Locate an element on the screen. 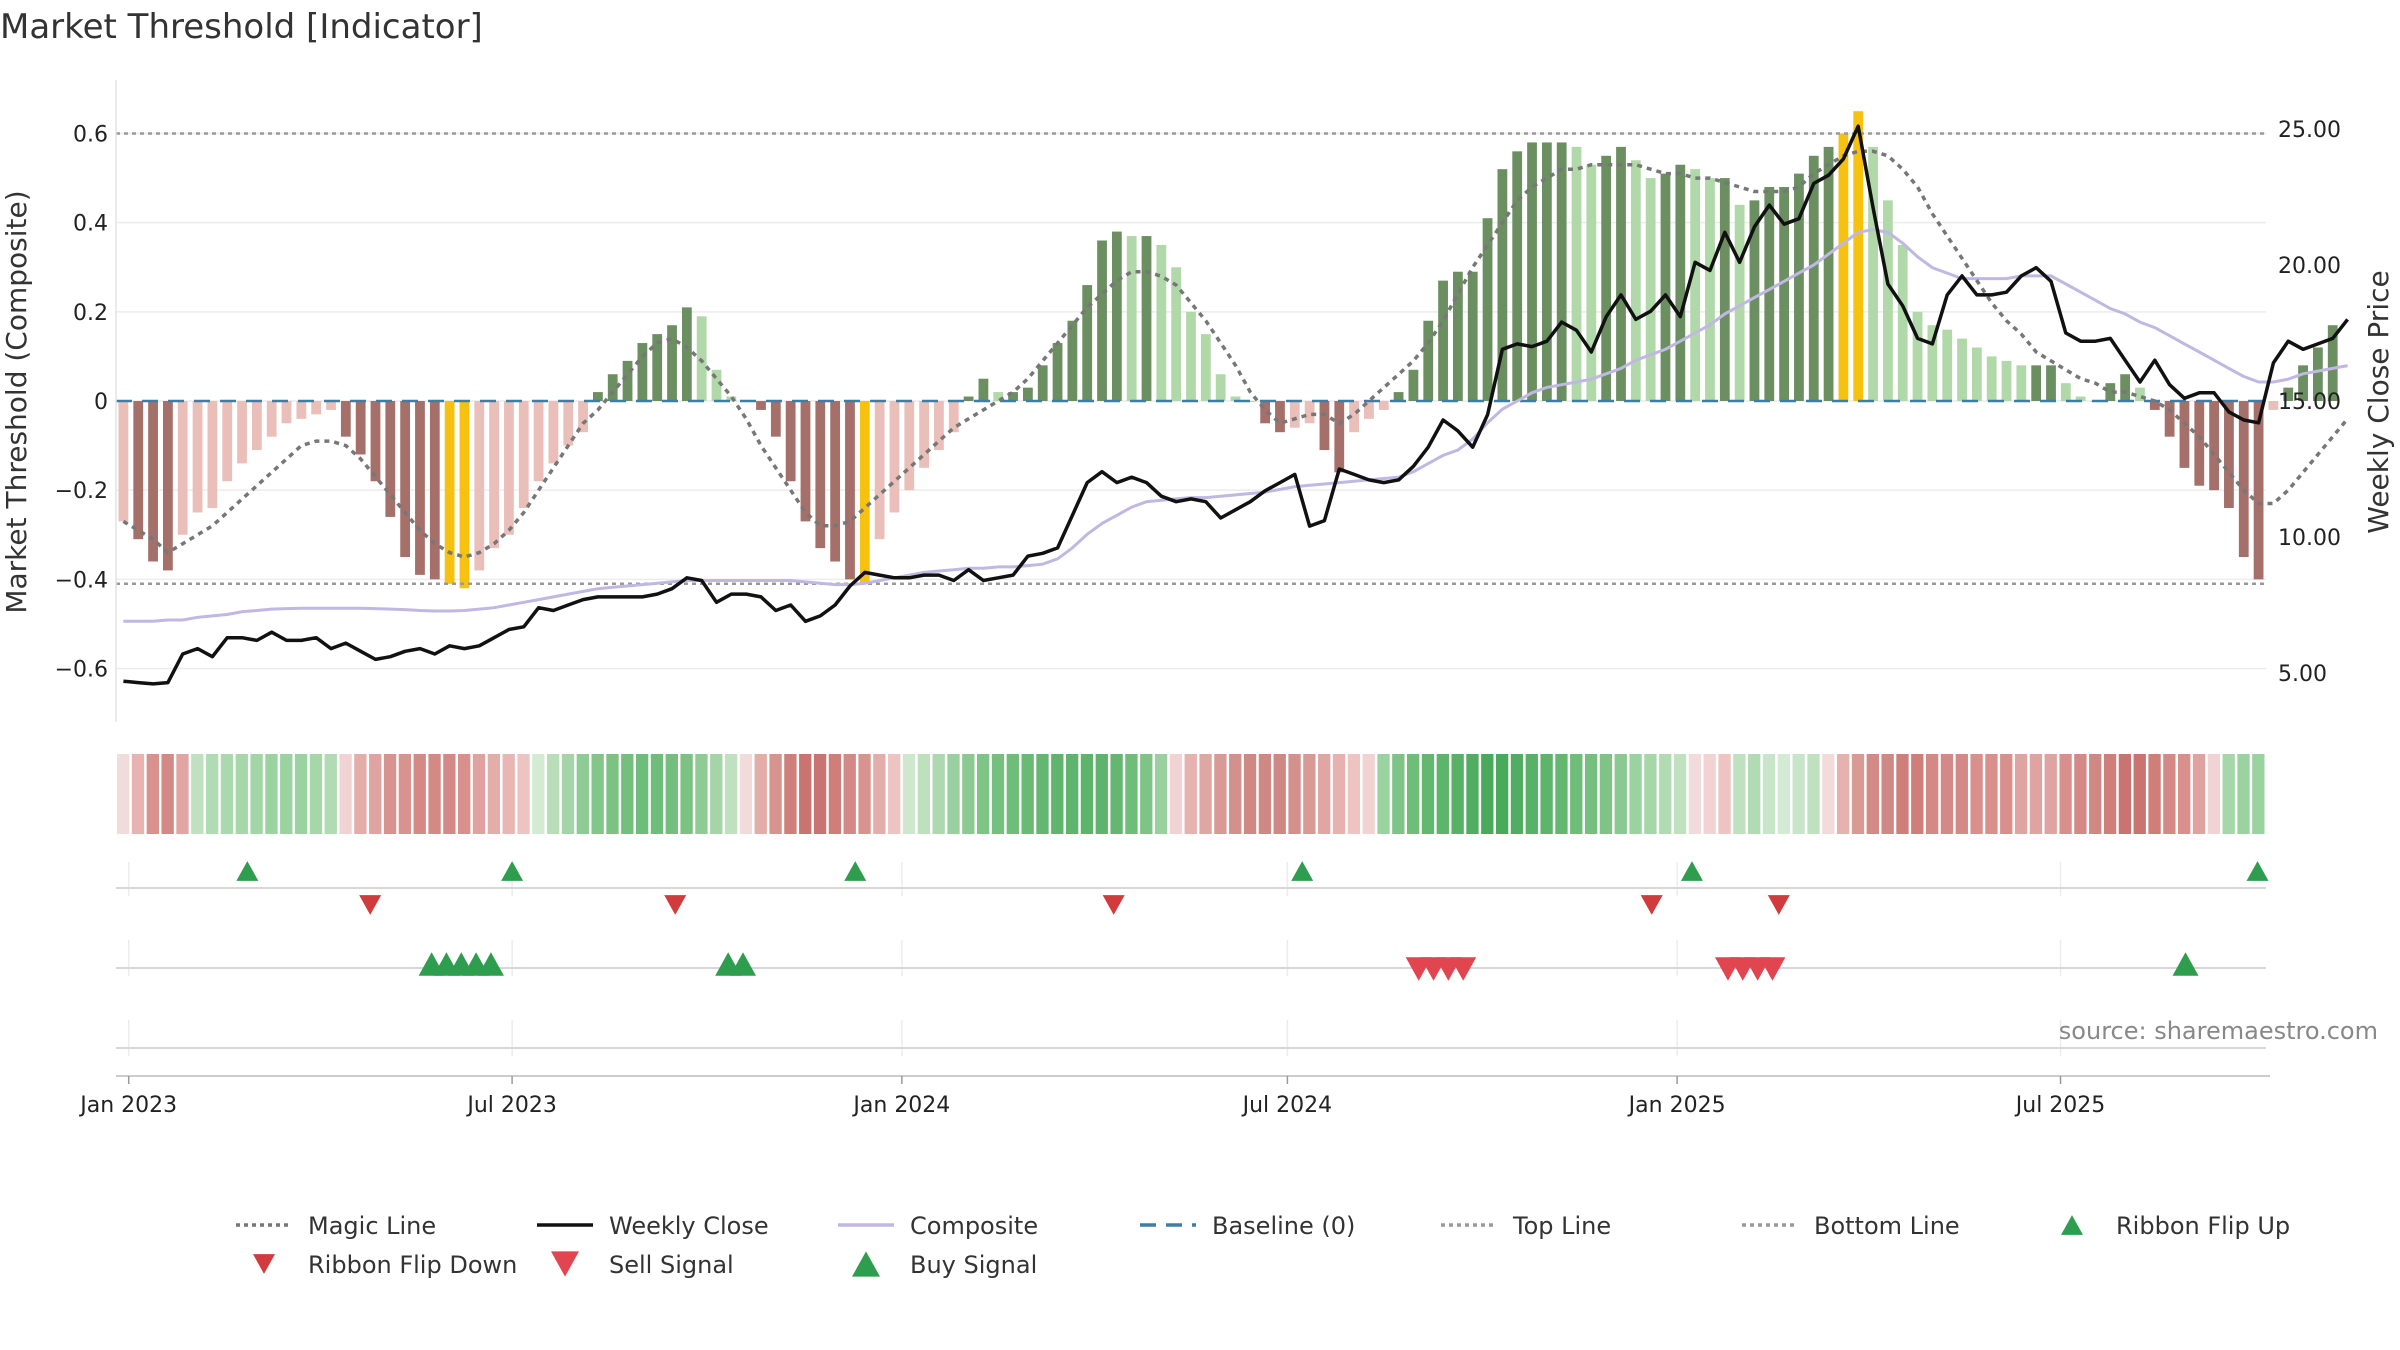 The image size is (2400, 1350). x-tick-label: Jul 2023 is located at coordinates (511, 1105).